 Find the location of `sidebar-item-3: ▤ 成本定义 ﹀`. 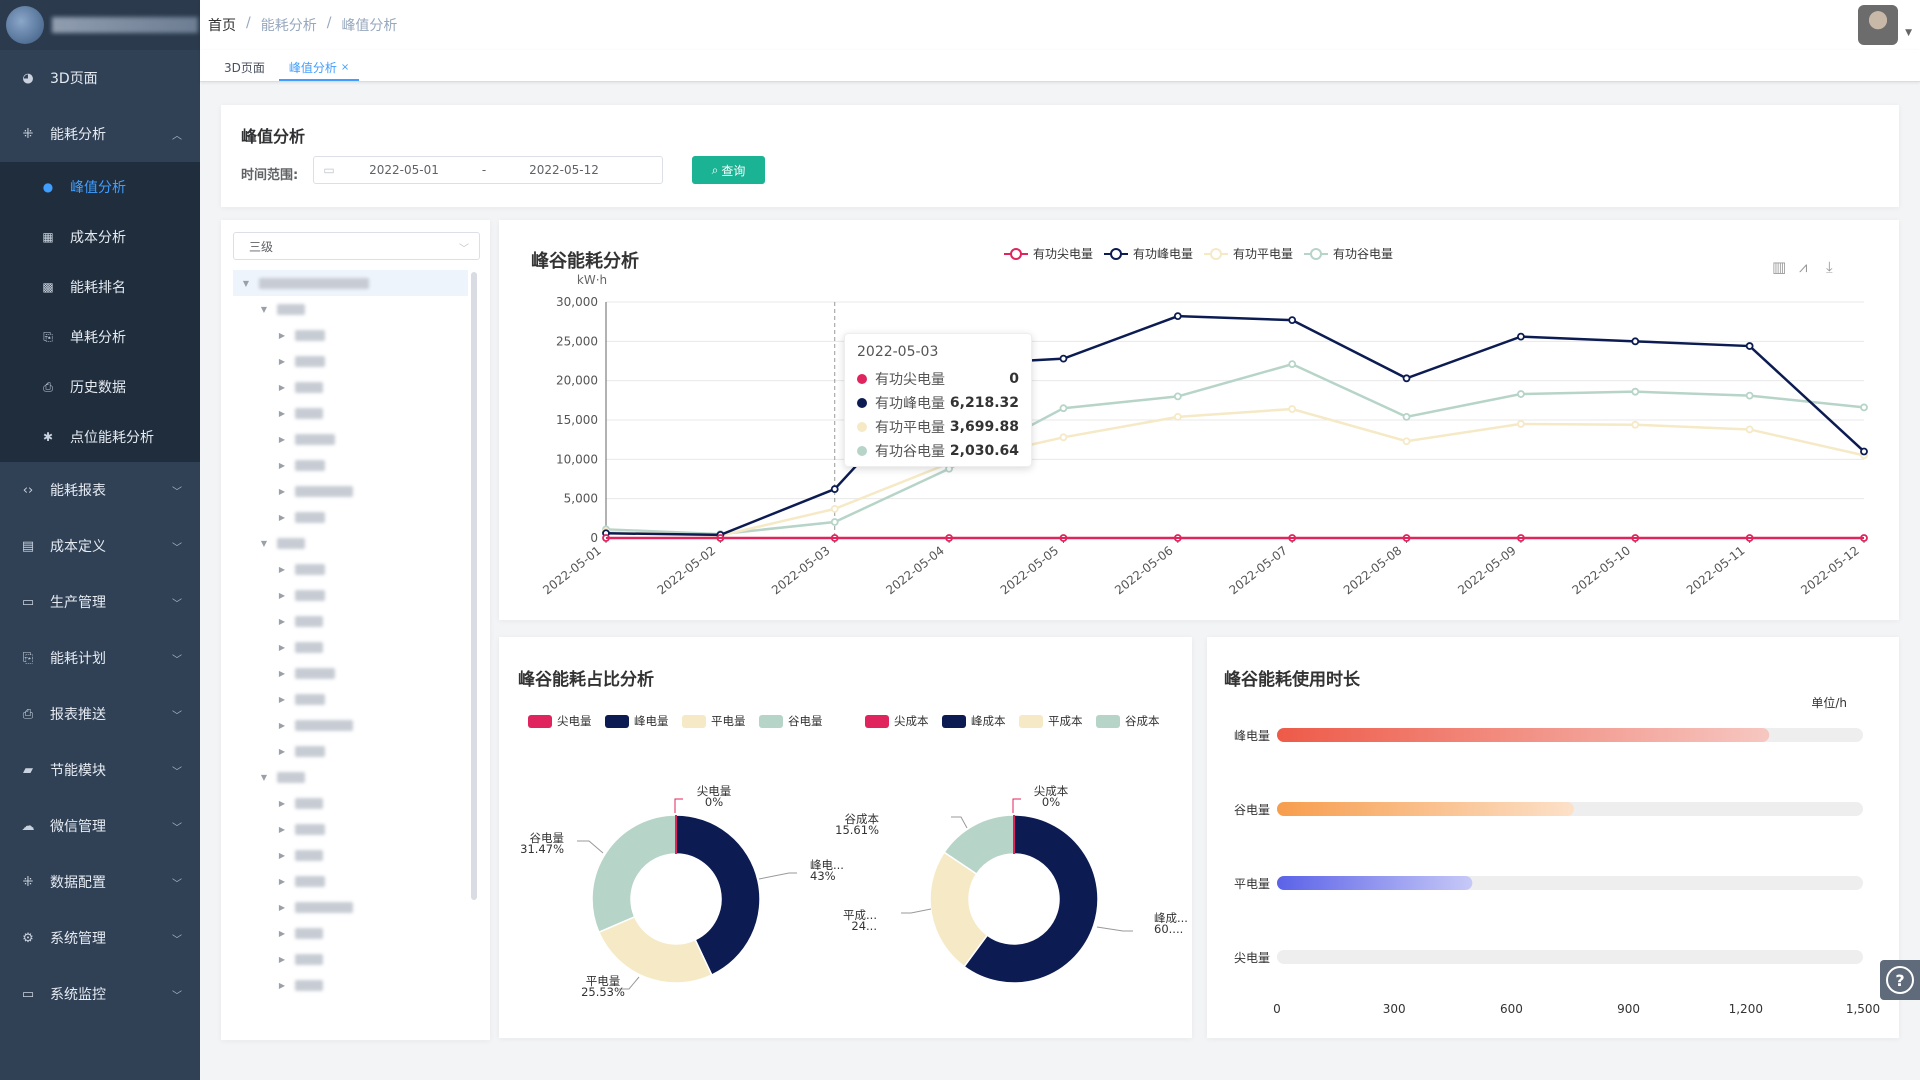

sidebar-item-3: ▤ 成本定义 ﹀ is located at coordinates (100, 546).